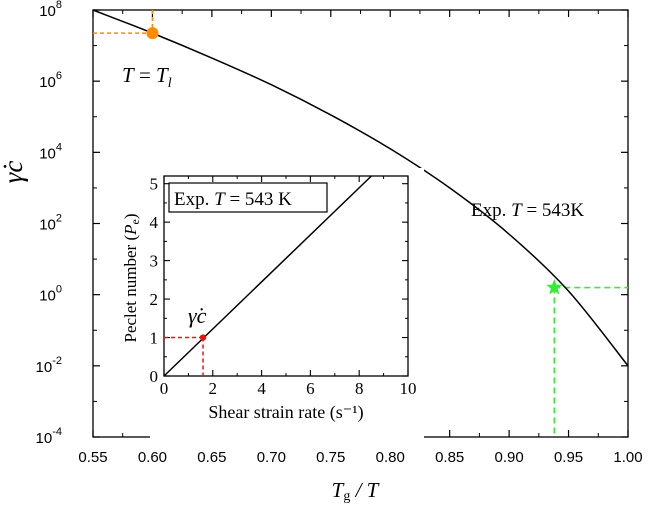  Describe the element at coordinates (154, 184) in the screenshot. I see `inset-y-tick-label: 5` at that location.